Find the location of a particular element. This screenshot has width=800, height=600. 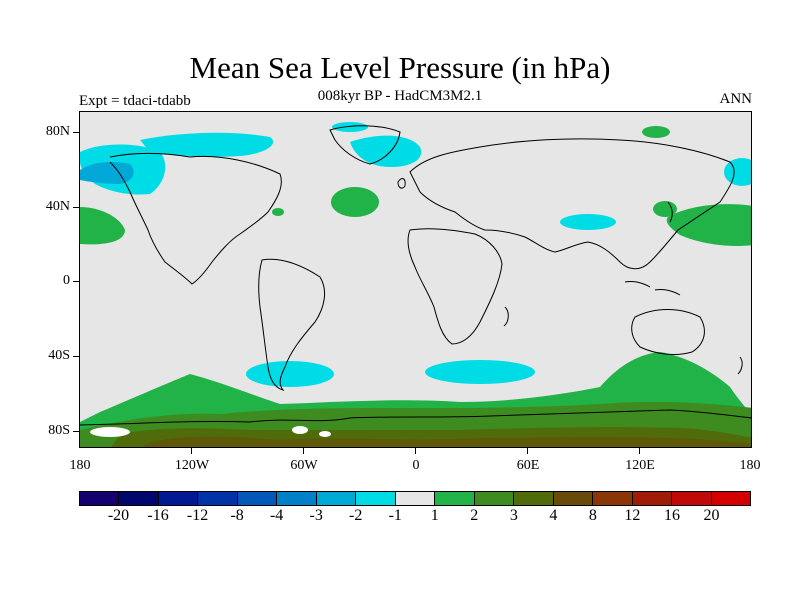

coastline-antarctica is located at coordinates (415, 417).